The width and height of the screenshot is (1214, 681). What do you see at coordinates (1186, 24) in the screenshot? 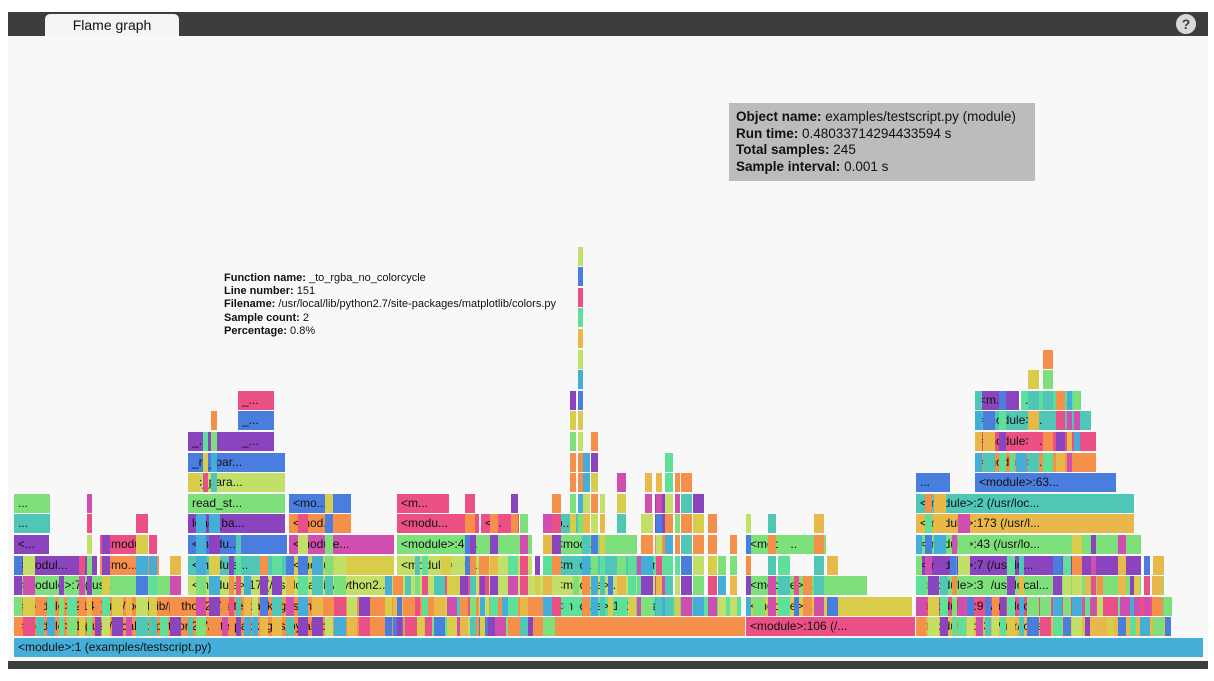
I see `help-button: ?` at bounding box center [1186, 24].